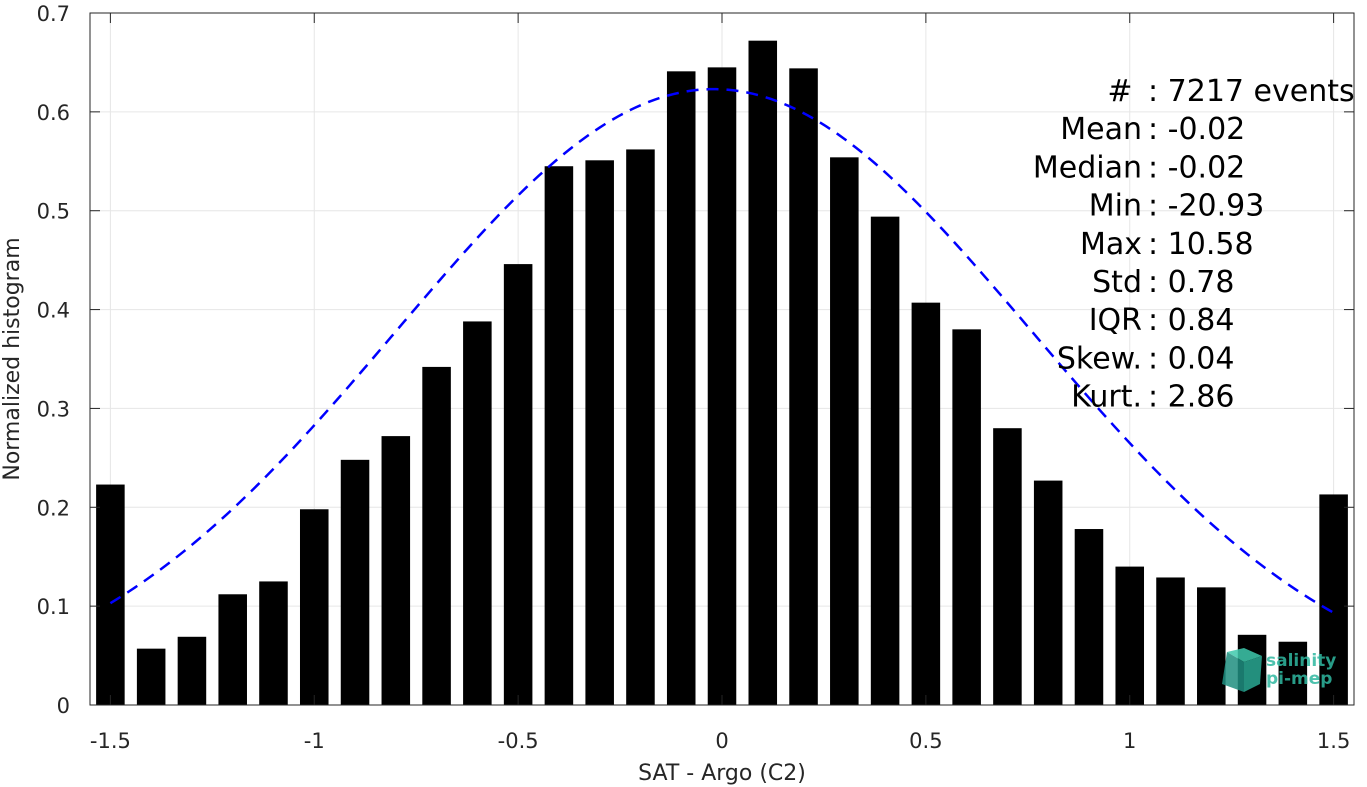 The image size is (1367, 787). I want to click on y-tick-label: 0.2, so click(53, 508).